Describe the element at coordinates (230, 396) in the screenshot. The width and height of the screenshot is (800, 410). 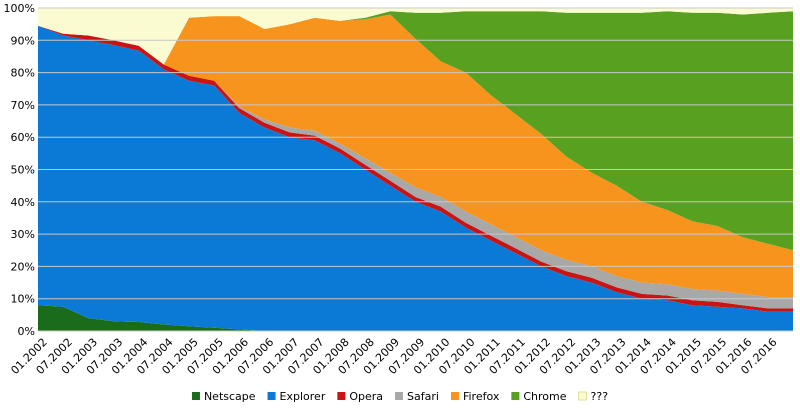
I see `legend-label-netscape: Netscape` at that location.